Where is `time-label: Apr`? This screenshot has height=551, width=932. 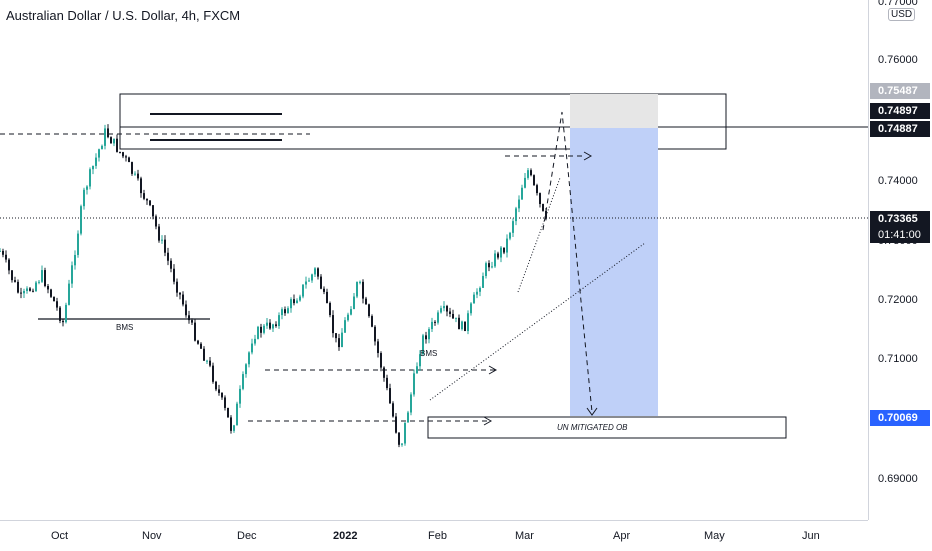
time-label: Apr is located at coordinates (622, 536).